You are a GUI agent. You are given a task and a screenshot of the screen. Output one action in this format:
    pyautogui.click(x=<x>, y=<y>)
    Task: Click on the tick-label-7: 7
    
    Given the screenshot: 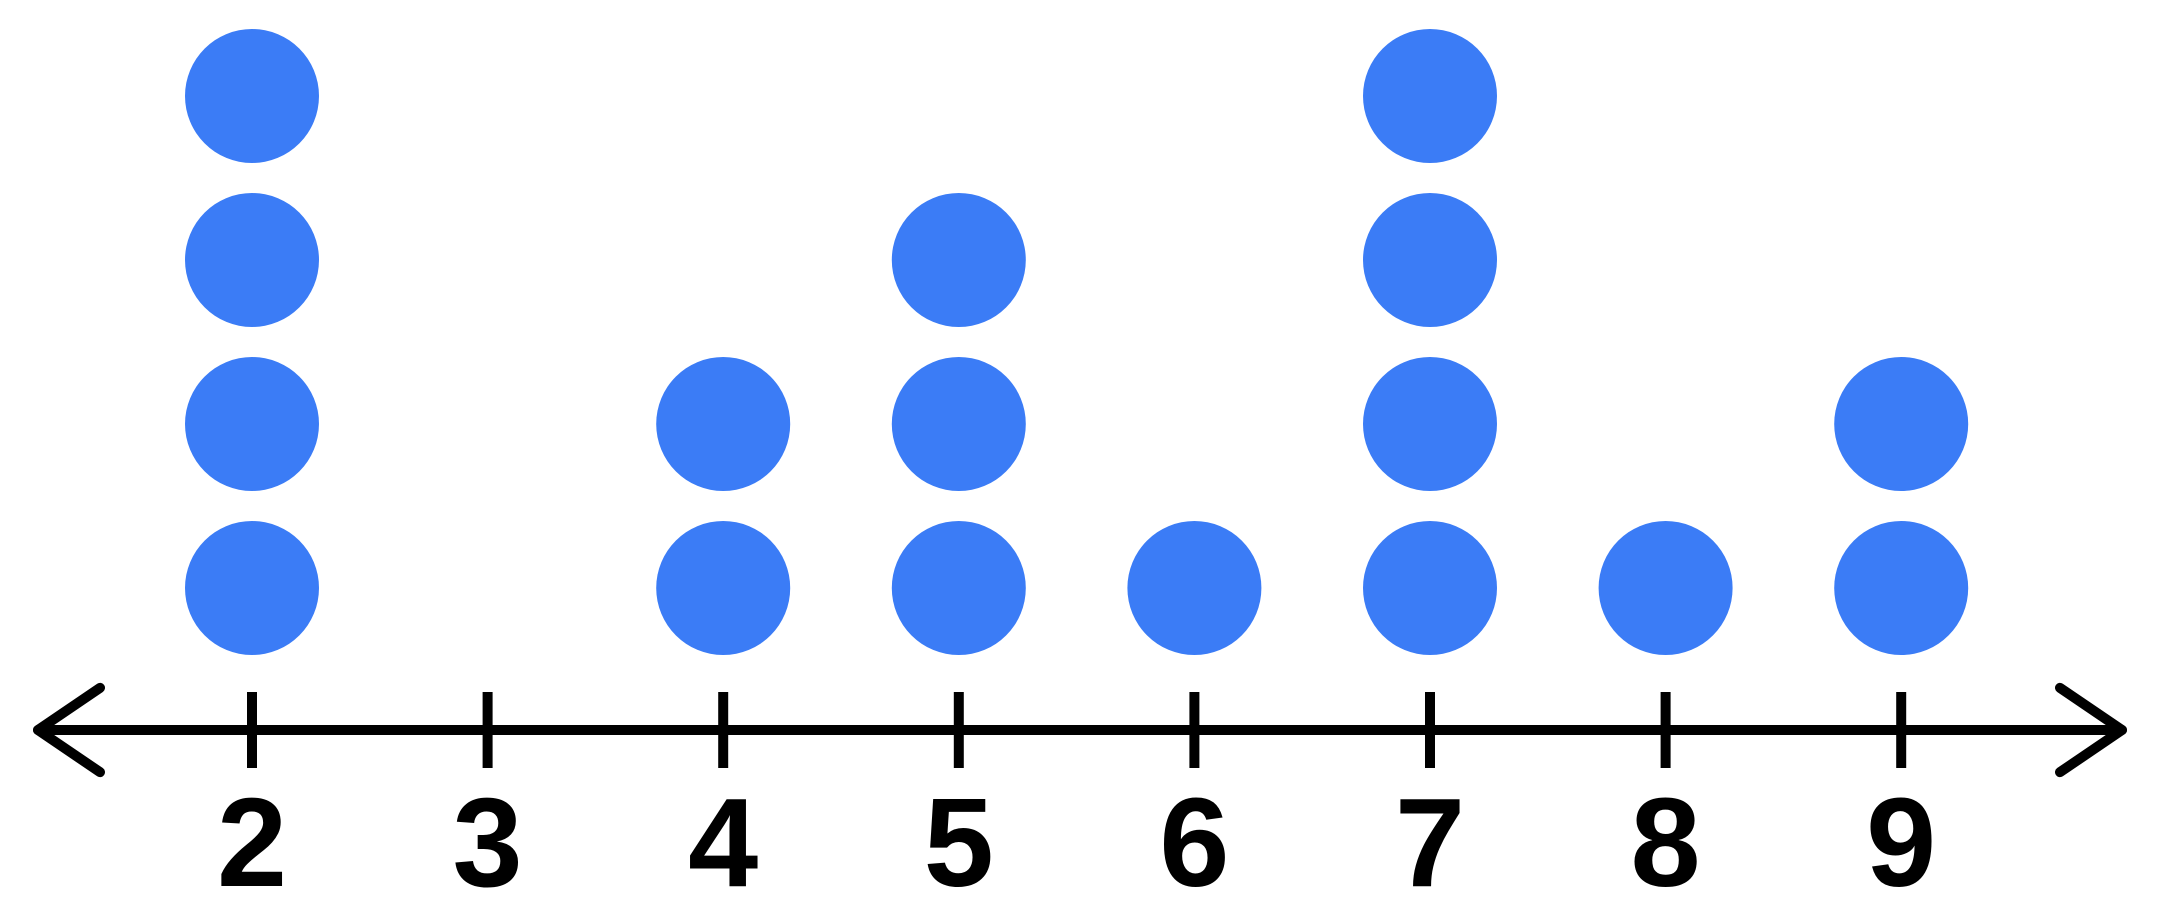 What is the action you would take?
    pyautogui.click(x=1430, y=842)
    